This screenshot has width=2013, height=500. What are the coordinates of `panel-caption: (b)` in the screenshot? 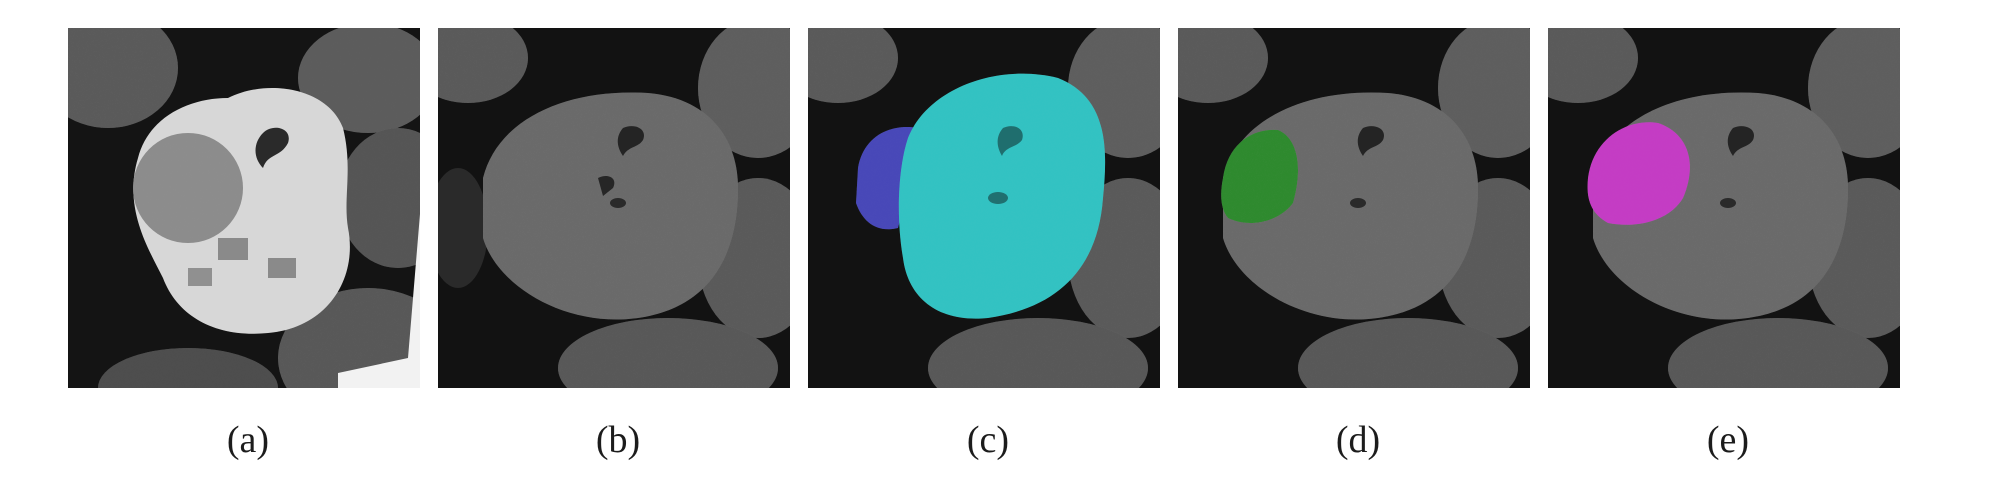 It's located at (618, 440).